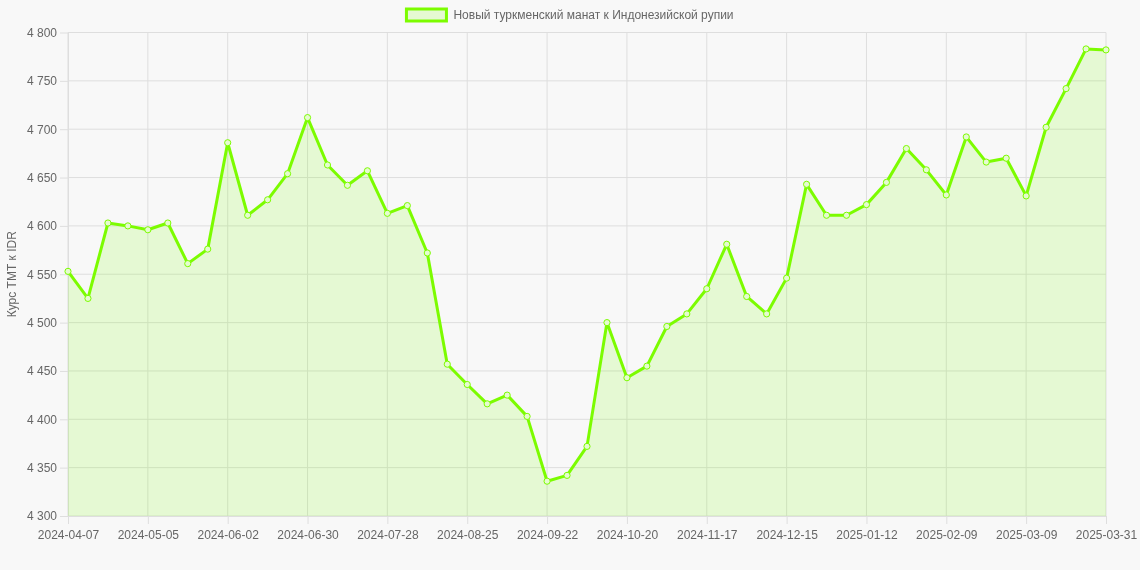 Image resolution: width=1140 pixels, height=570 pixels. Describe the element at coordinates (42, 467) in the screenshot. I see `y-tick-label: 4 350` at that location.